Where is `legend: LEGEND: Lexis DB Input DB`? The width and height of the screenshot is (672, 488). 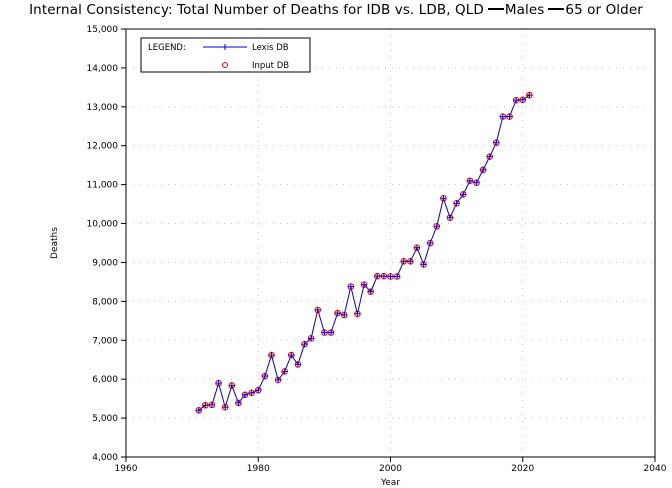 legend: LEGEND: Lexis DB Input DB is located at coordinates (225, 55).